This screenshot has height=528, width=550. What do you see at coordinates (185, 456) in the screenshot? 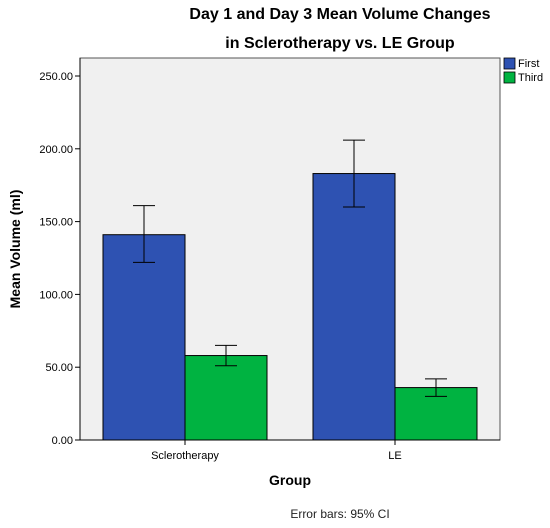
I see `x-tick-label: Sclerotherapy` at bounding box center [185, 456].